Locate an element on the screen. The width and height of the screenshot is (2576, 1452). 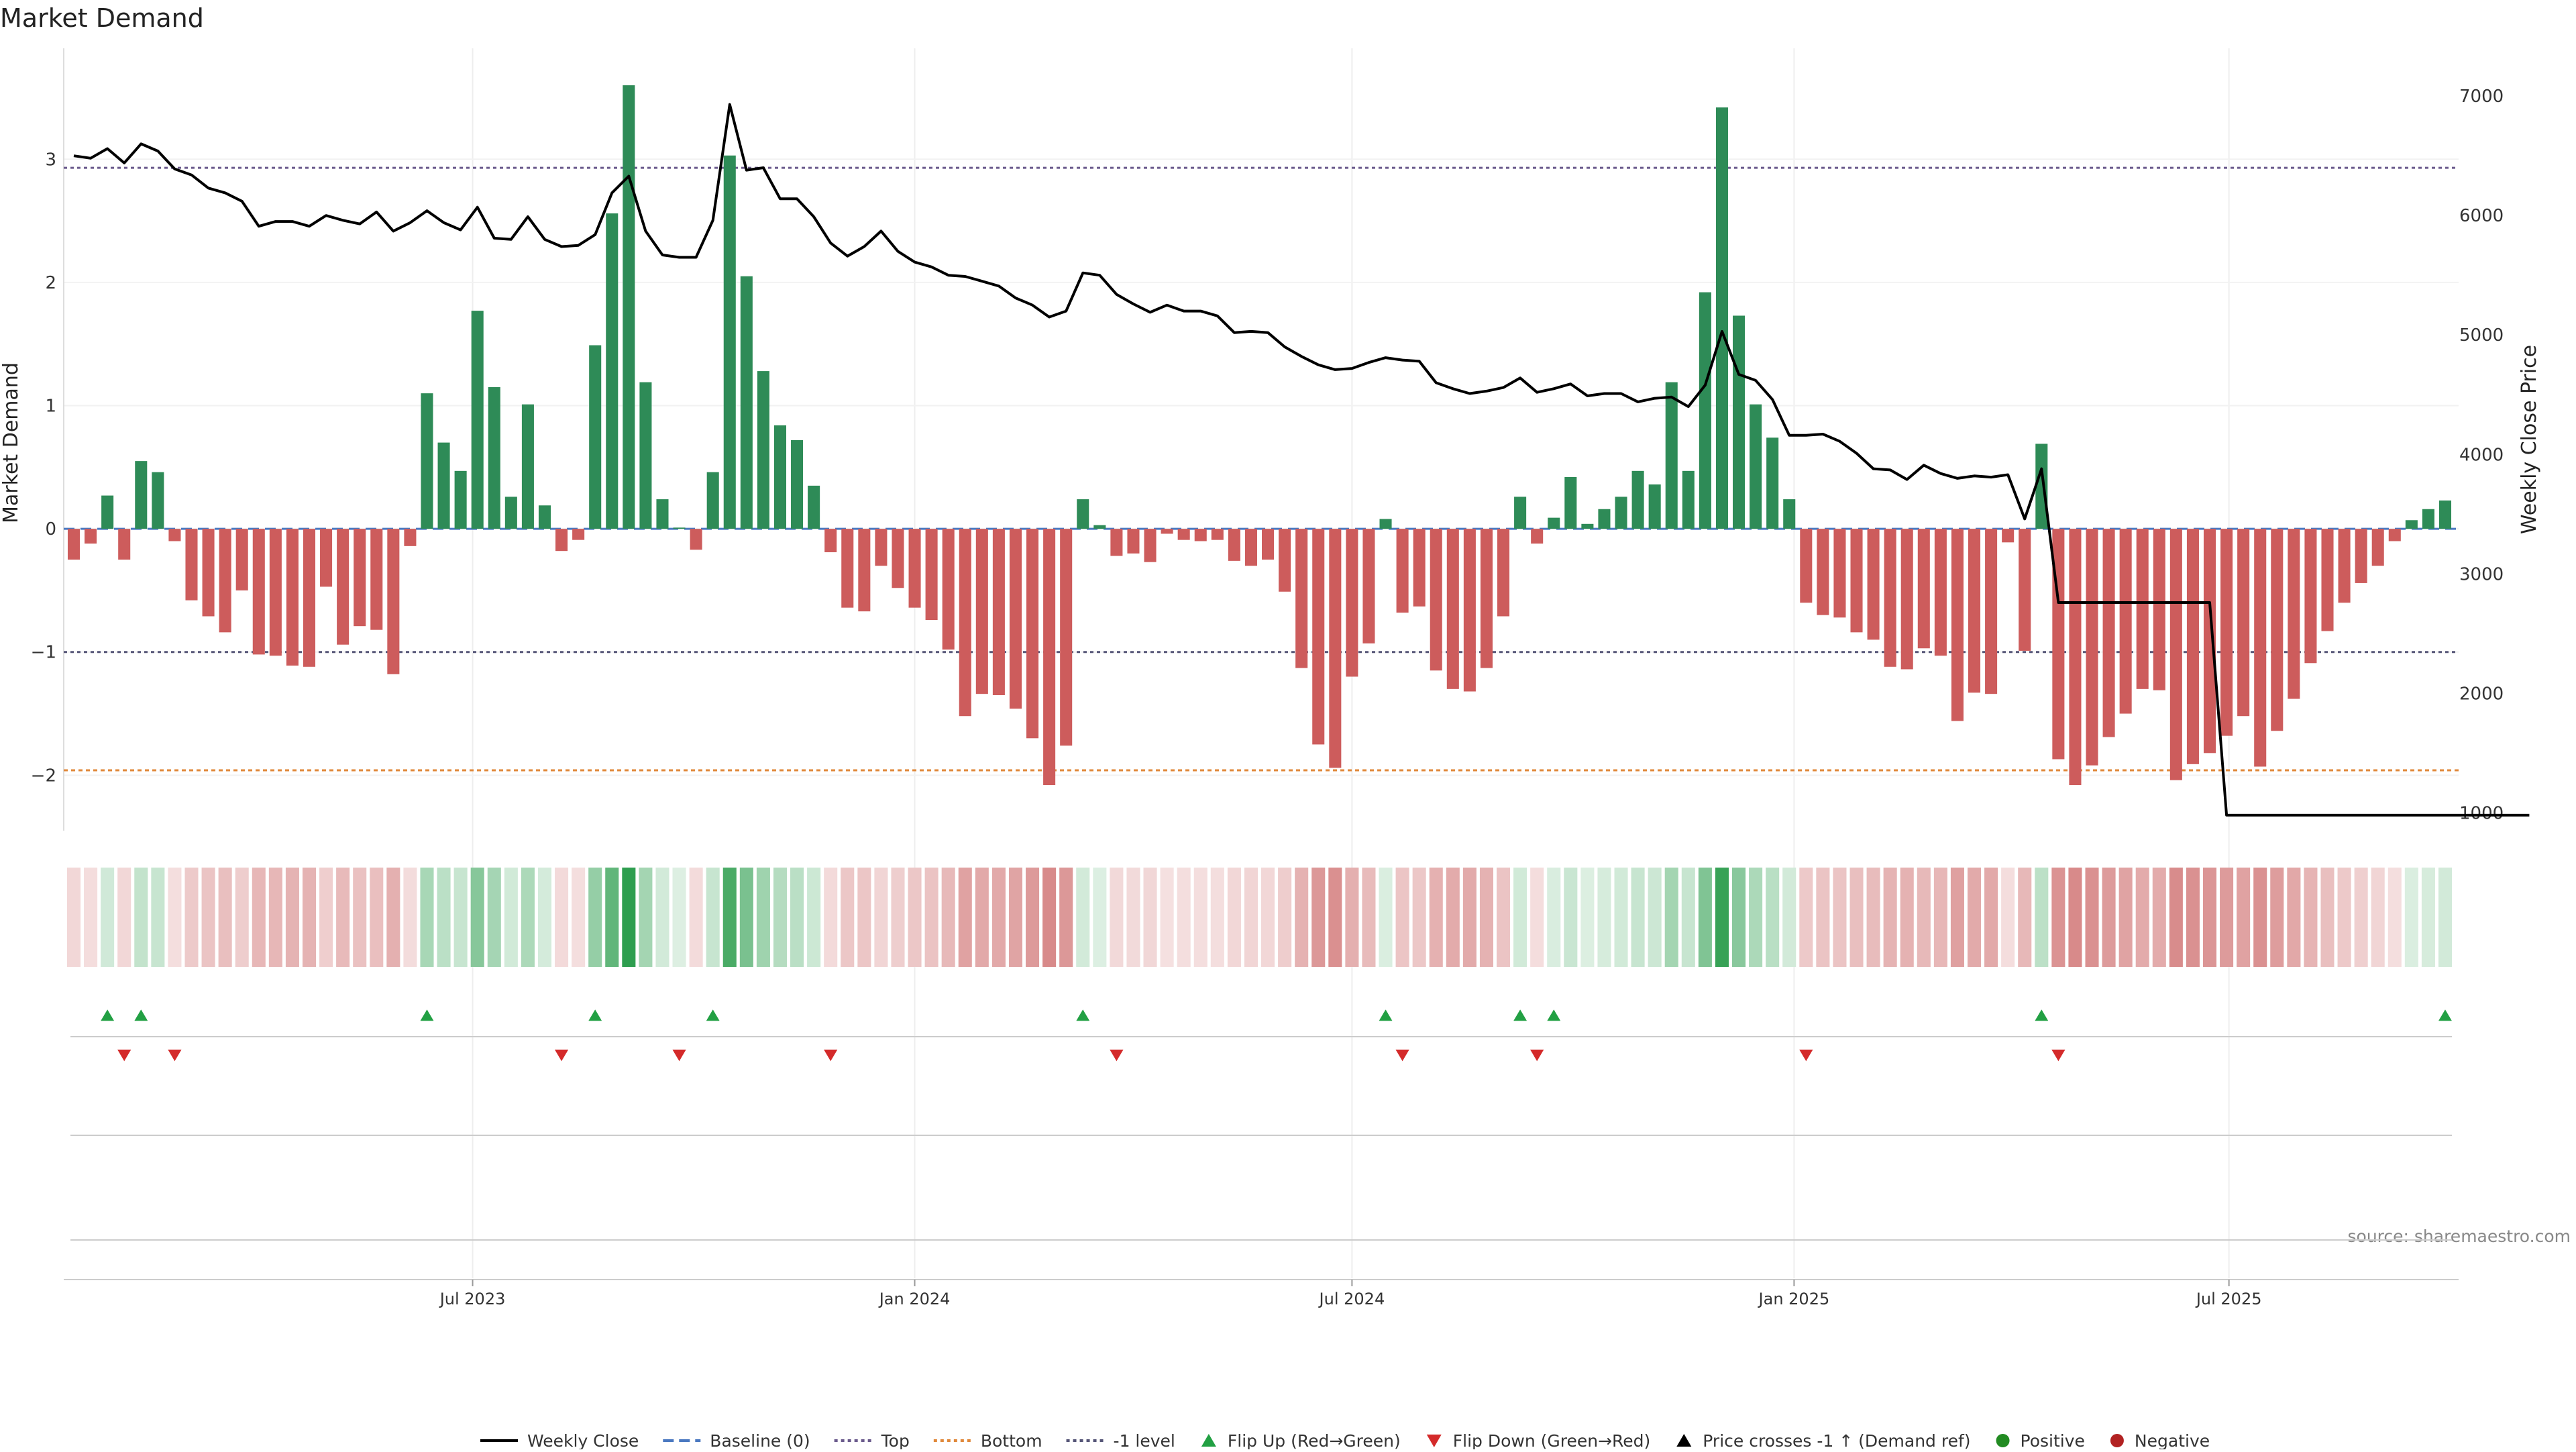
x-tick-label-4: Jul 2025 is located at coordinates (2228, 1299).